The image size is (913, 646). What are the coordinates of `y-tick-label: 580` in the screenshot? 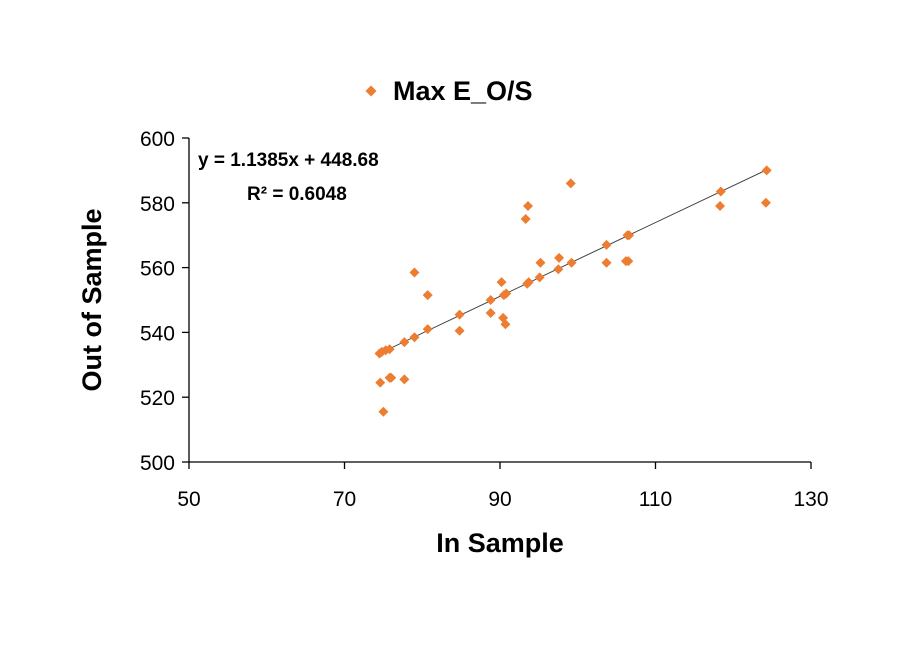 It's located at (157, 204).